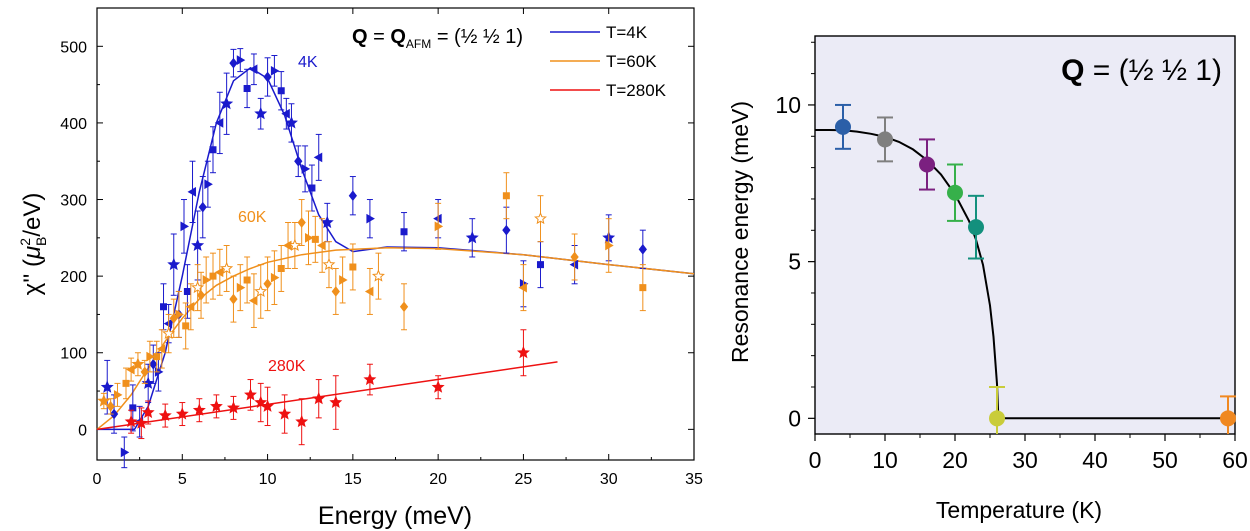  What do you see at coordinates (308, 62) in the screenshot?
I see `label-4k: 4K` at bounding box center [308, 62].